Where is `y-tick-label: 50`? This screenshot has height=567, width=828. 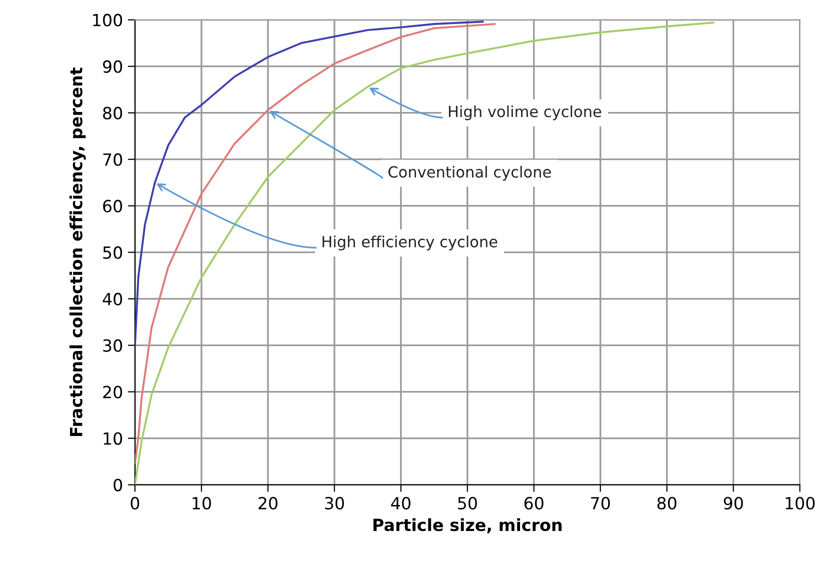 y-tick-label: 50 is located at coordinates (112, 252).